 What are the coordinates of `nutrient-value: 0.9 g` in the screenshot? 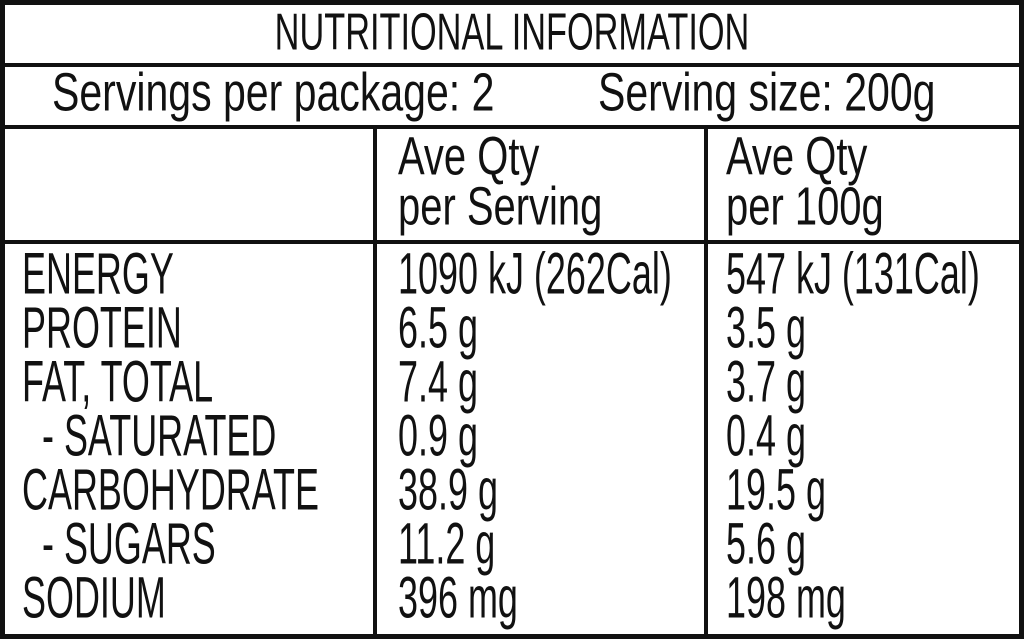 It's located at (438, 436).